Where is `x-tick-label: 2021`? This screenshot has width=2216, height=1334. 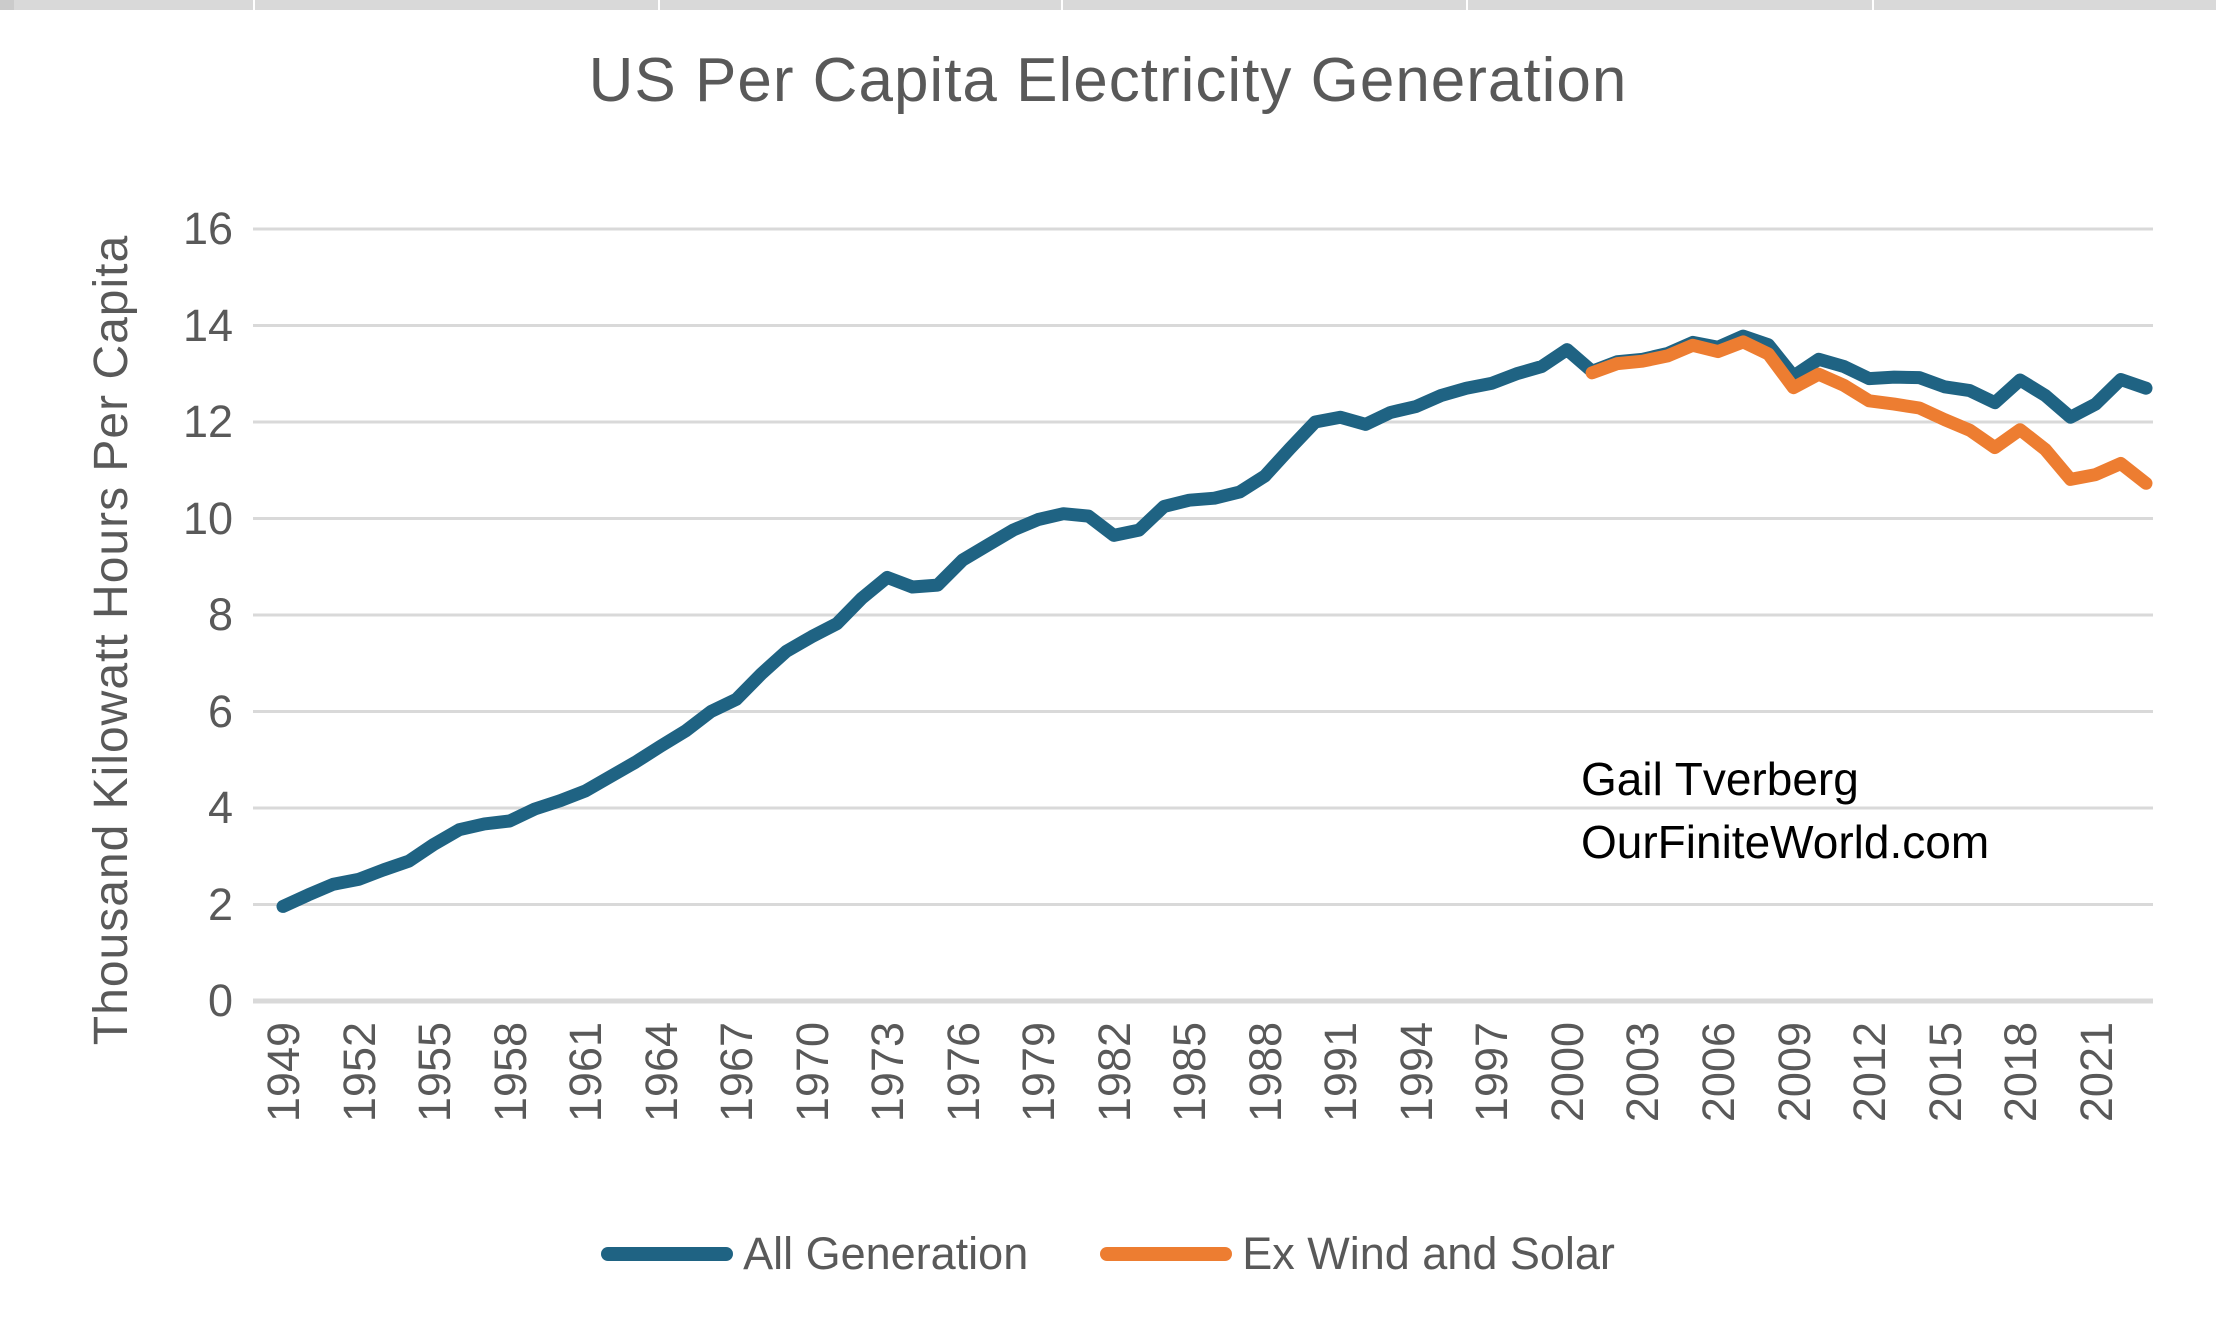 x-tick-label: 2021 is located at coordinates (2096, 1072).